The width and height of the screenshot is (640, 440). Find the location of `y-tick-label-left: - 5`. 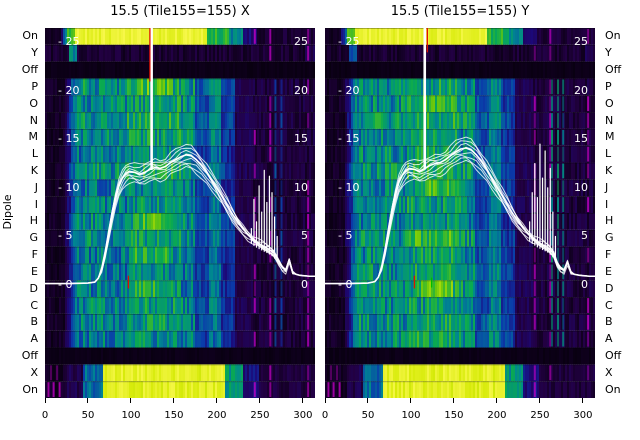

y-tick-label-left: - 5 is located at coordinates (345, 236).